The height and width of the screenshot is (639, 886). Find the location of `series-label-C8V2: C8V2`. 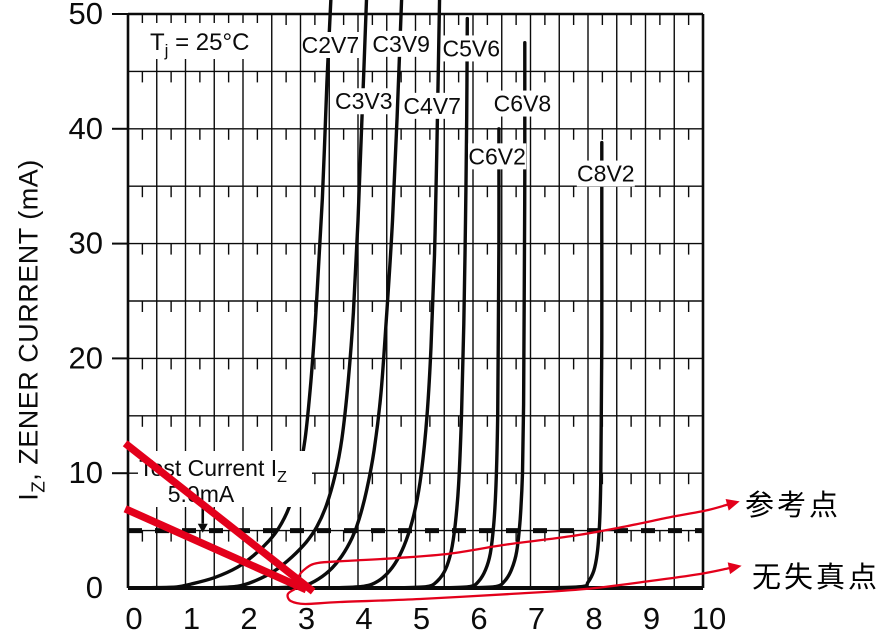

series-label-C8V2: C8V2 is located at coordinates (606, 174).